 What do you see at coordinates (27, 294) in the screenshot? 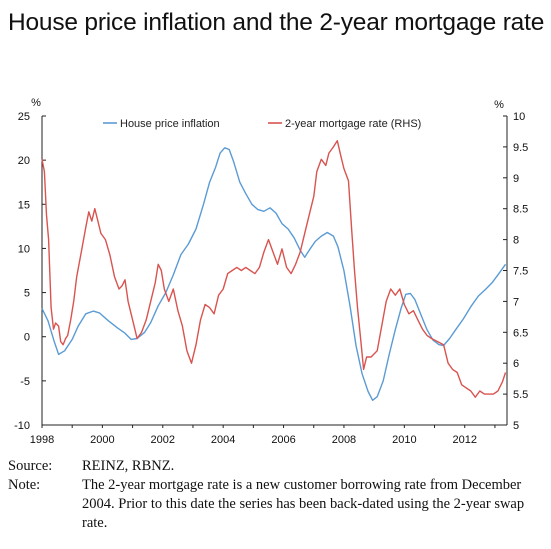
I see `left-tick-label: 5` at bounding box center [27, 294].